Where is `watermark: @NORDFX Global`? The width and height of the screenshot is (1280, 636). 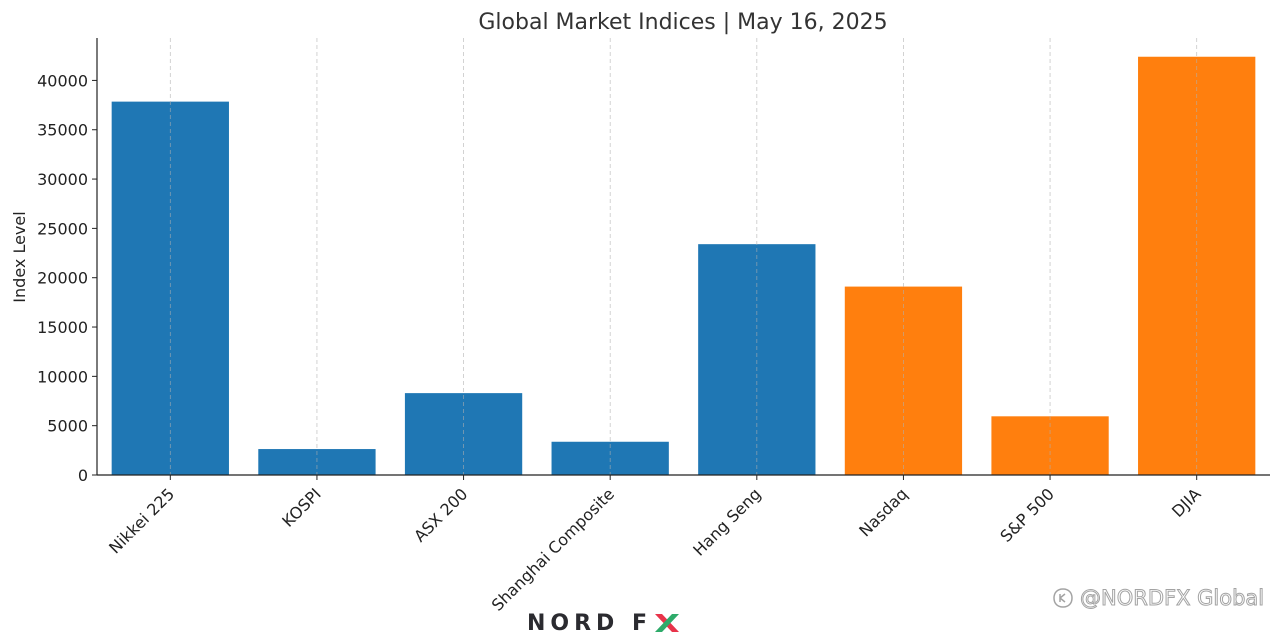
watermark: @NORDFX Global is located at coordinates (1158, 598).